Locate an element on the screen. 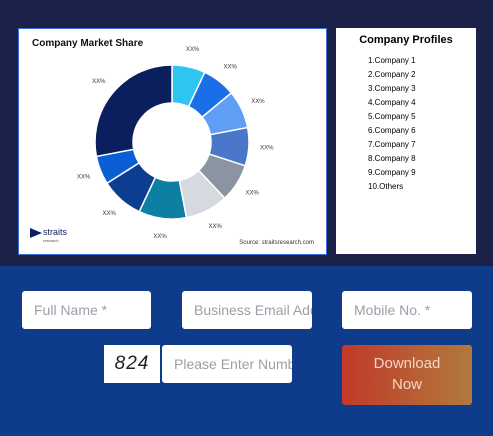 The image size is (493, 436). profile-item: 10.Others is located at coordinates (386, 186).